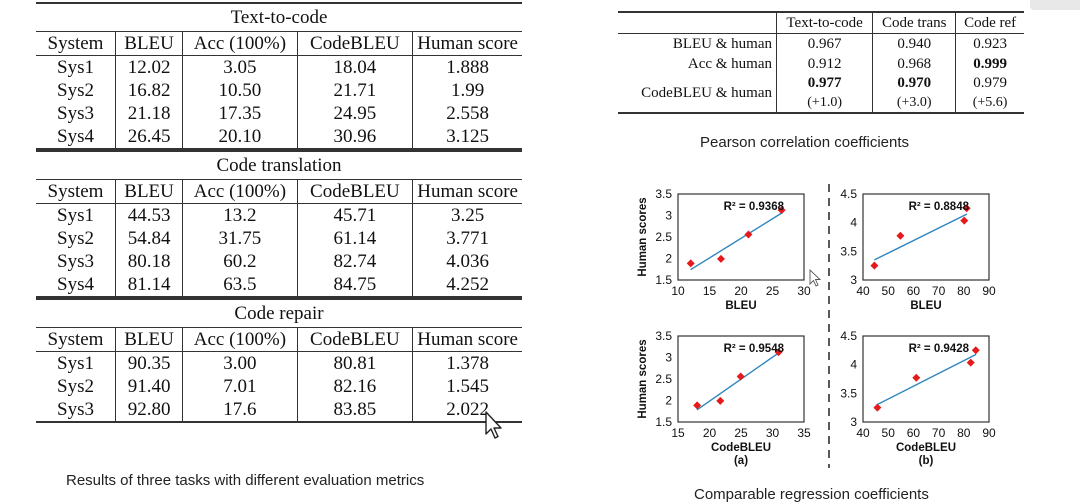 This screenshot has width=1080, height=504. Describe the element at coordinates (240, 261) in the screenshot. I see `table-cell: 60.2` at that location.